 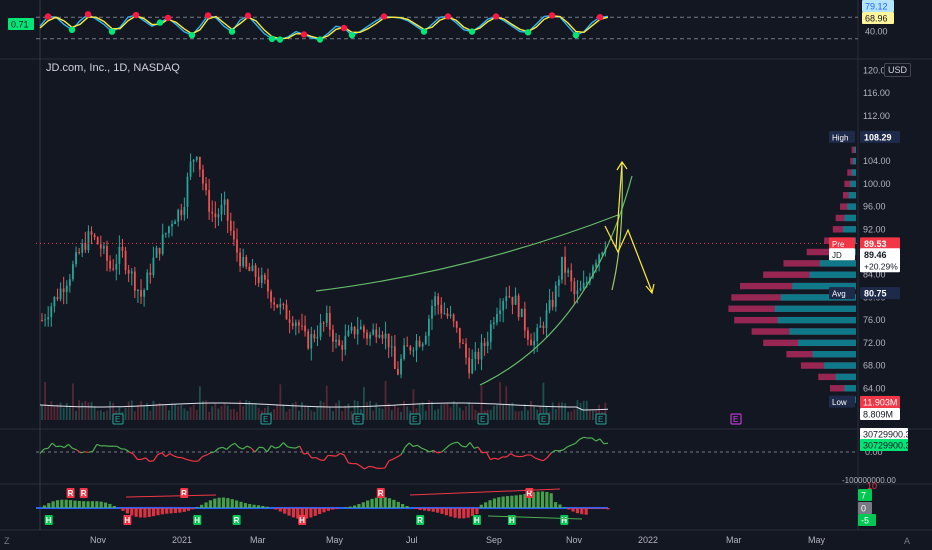 What do you see at coordinates (7, 541) in the screenshot?
I see `zoom-button: Z` at bounding box center [7, 541].